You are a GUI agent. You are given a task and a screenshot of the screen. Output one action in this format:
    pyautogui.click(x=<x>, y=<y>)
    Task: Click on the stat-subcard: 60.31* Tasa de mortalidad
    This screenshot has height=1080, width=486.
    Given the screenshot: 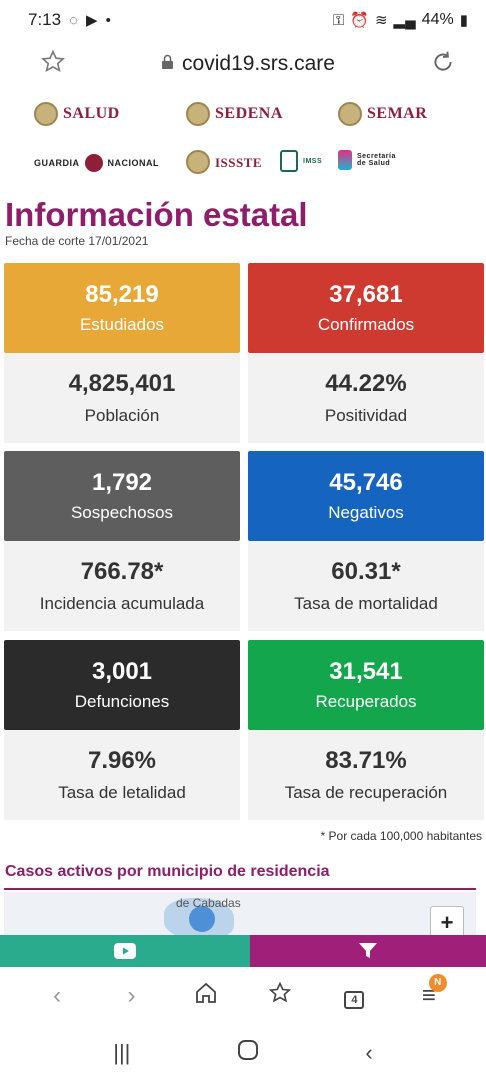 What is the action you would take?
    pyautogui.click(x=366, y=586)
    